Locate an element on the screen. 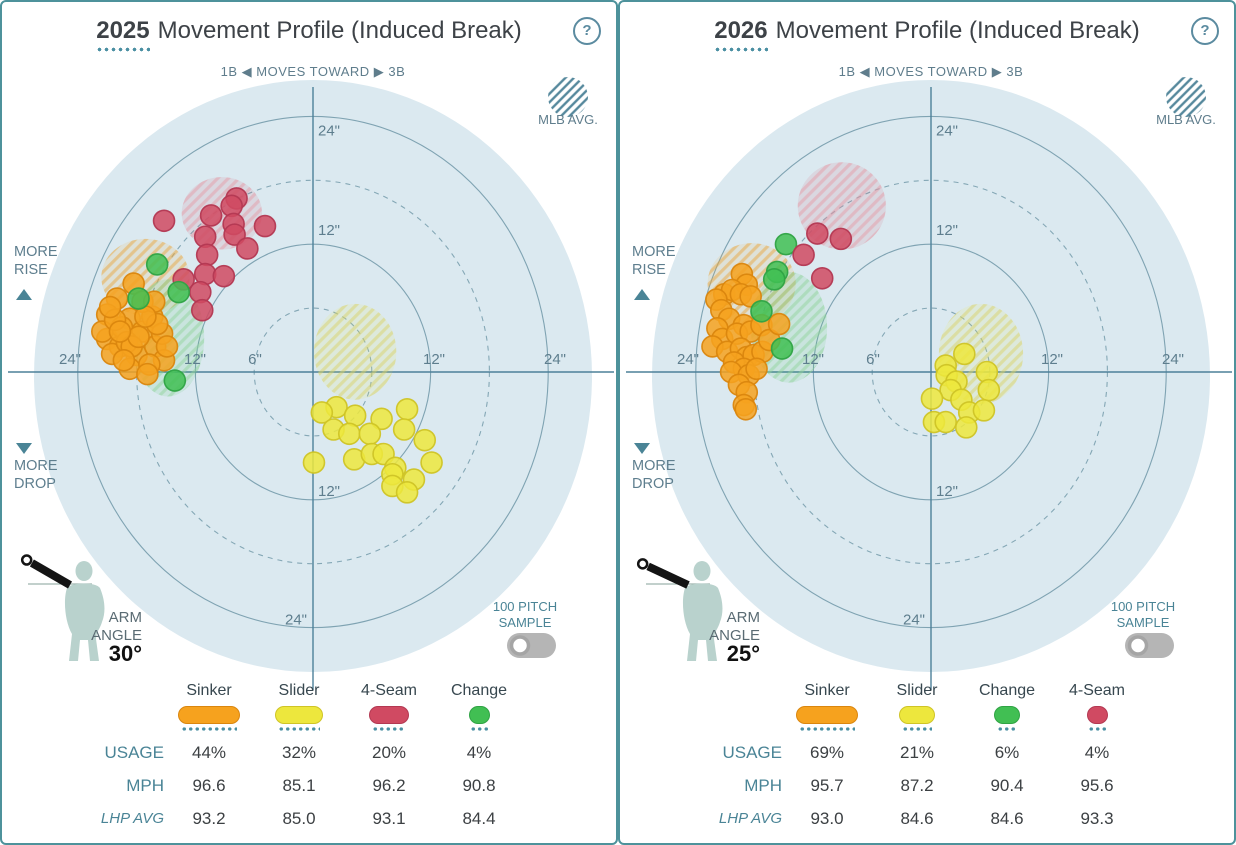 The width and height of the screenshot is (1236, 845). series-4-seam is located at coordinates (822, 256).